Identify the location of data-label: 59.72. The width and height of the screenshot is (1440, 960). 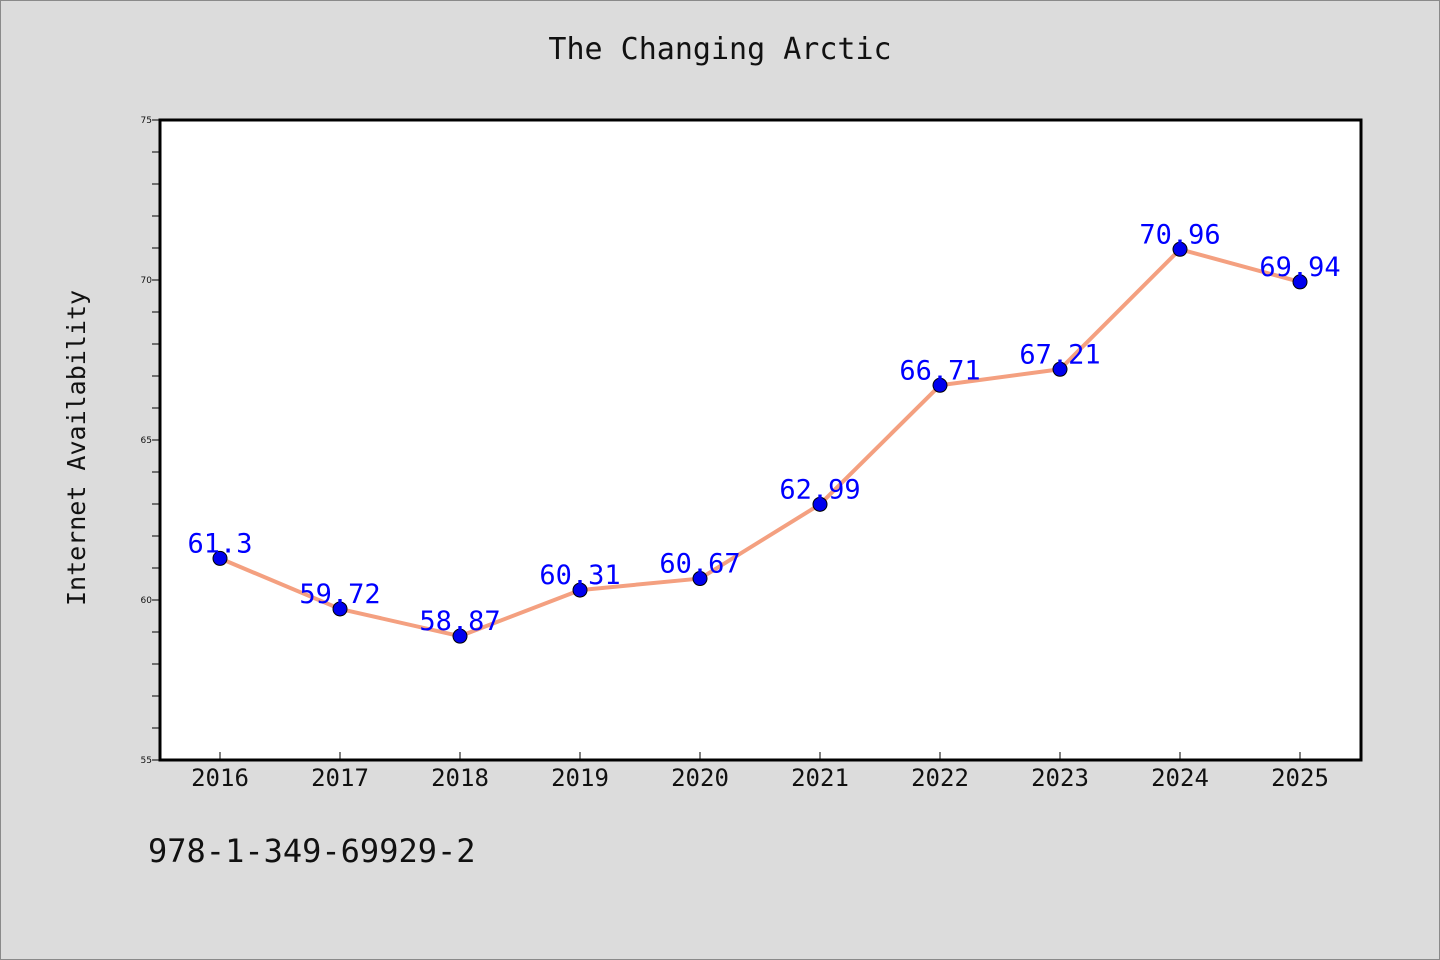
(339, 594).